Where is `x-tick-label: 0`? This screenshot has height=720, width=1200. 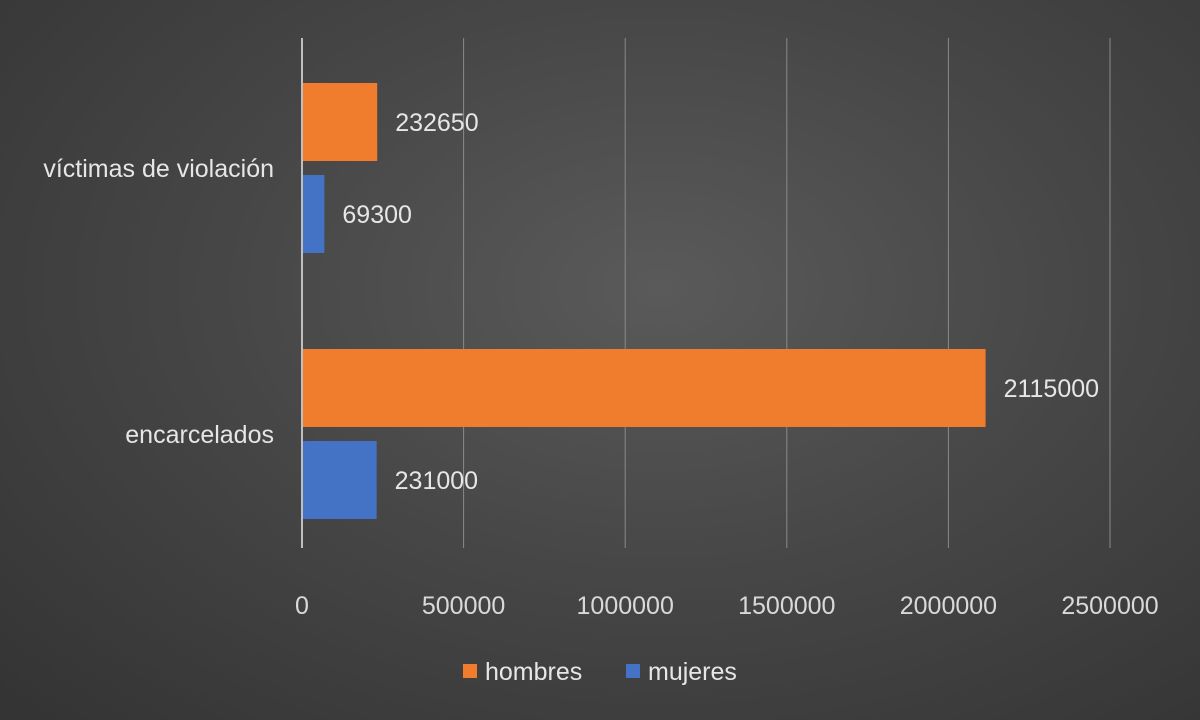 x-tick-label: 0 is located at coordinates (302, 606).